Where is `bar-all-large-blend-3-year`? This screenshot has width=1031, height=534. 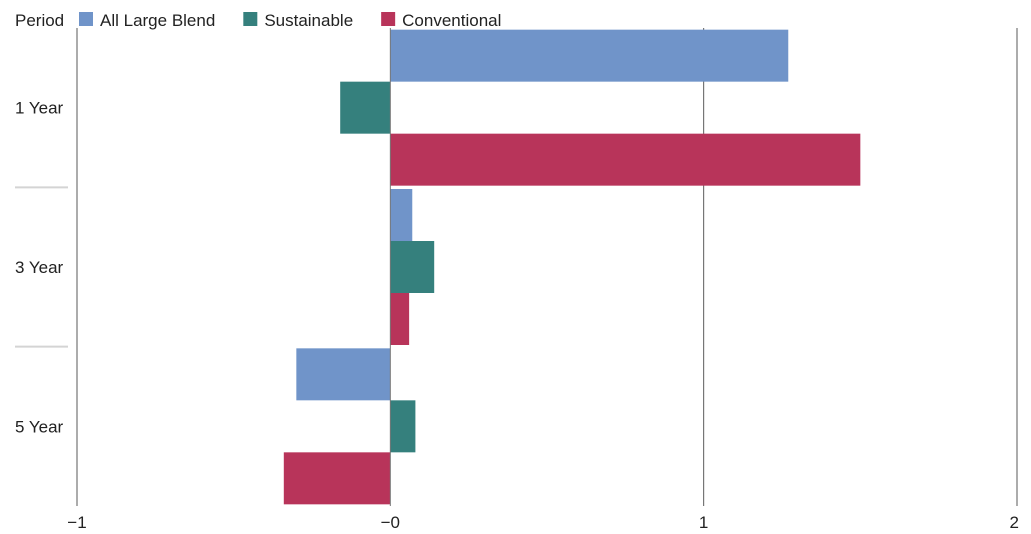 bar-all-large-blend-3-year is located at coordinates (401, 215).